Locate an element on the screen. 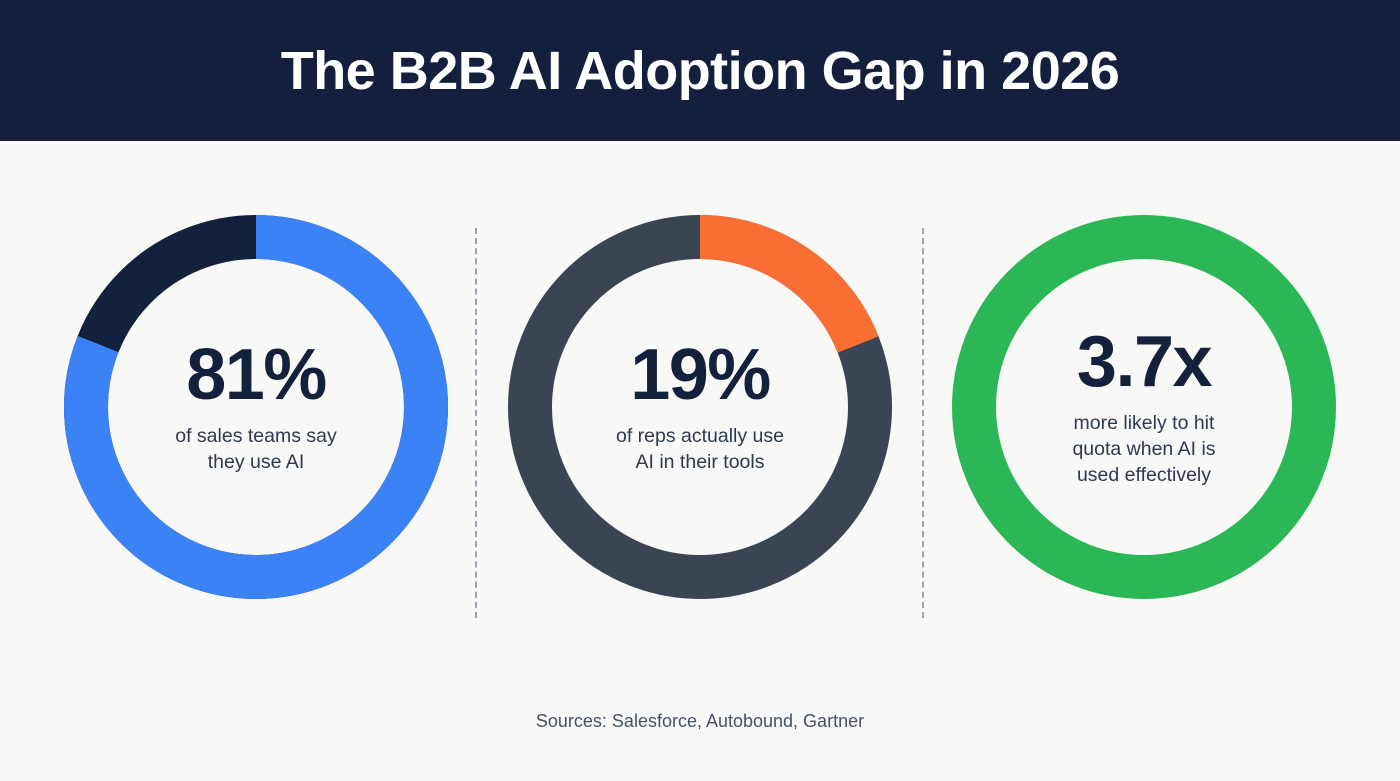 This screenshot has width=1400, height=781. stat-caption-0-line1: of sales teams say is located at coordinates (256, 435).